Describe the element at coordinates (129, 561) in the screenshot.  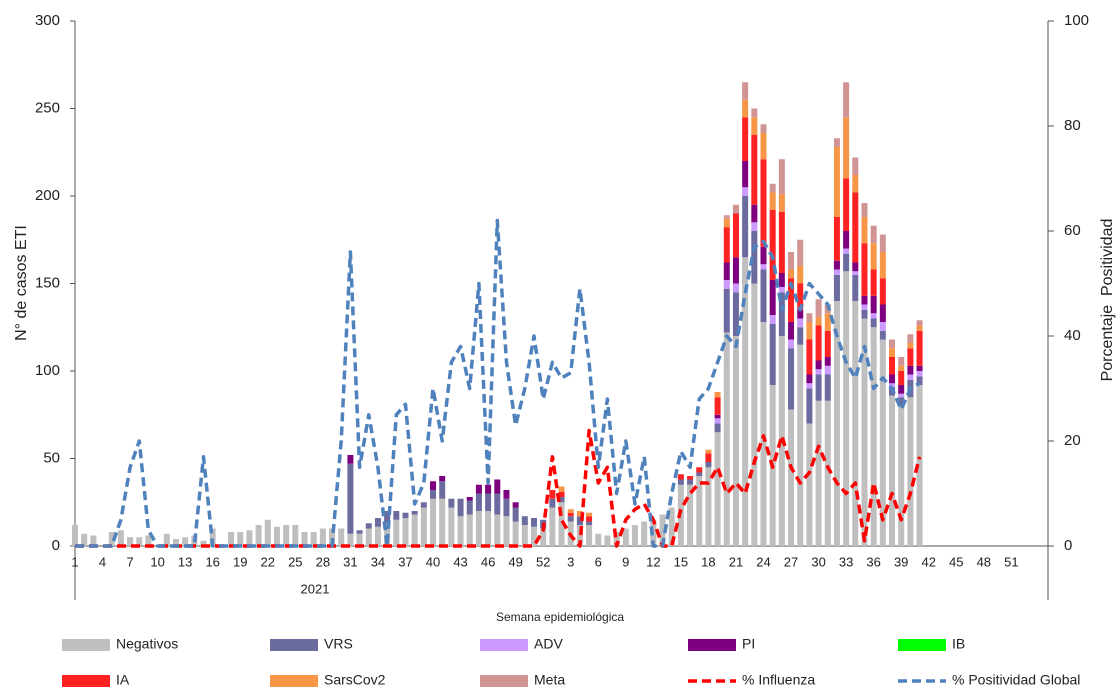
I see `x-tick-label: 7` at that location.